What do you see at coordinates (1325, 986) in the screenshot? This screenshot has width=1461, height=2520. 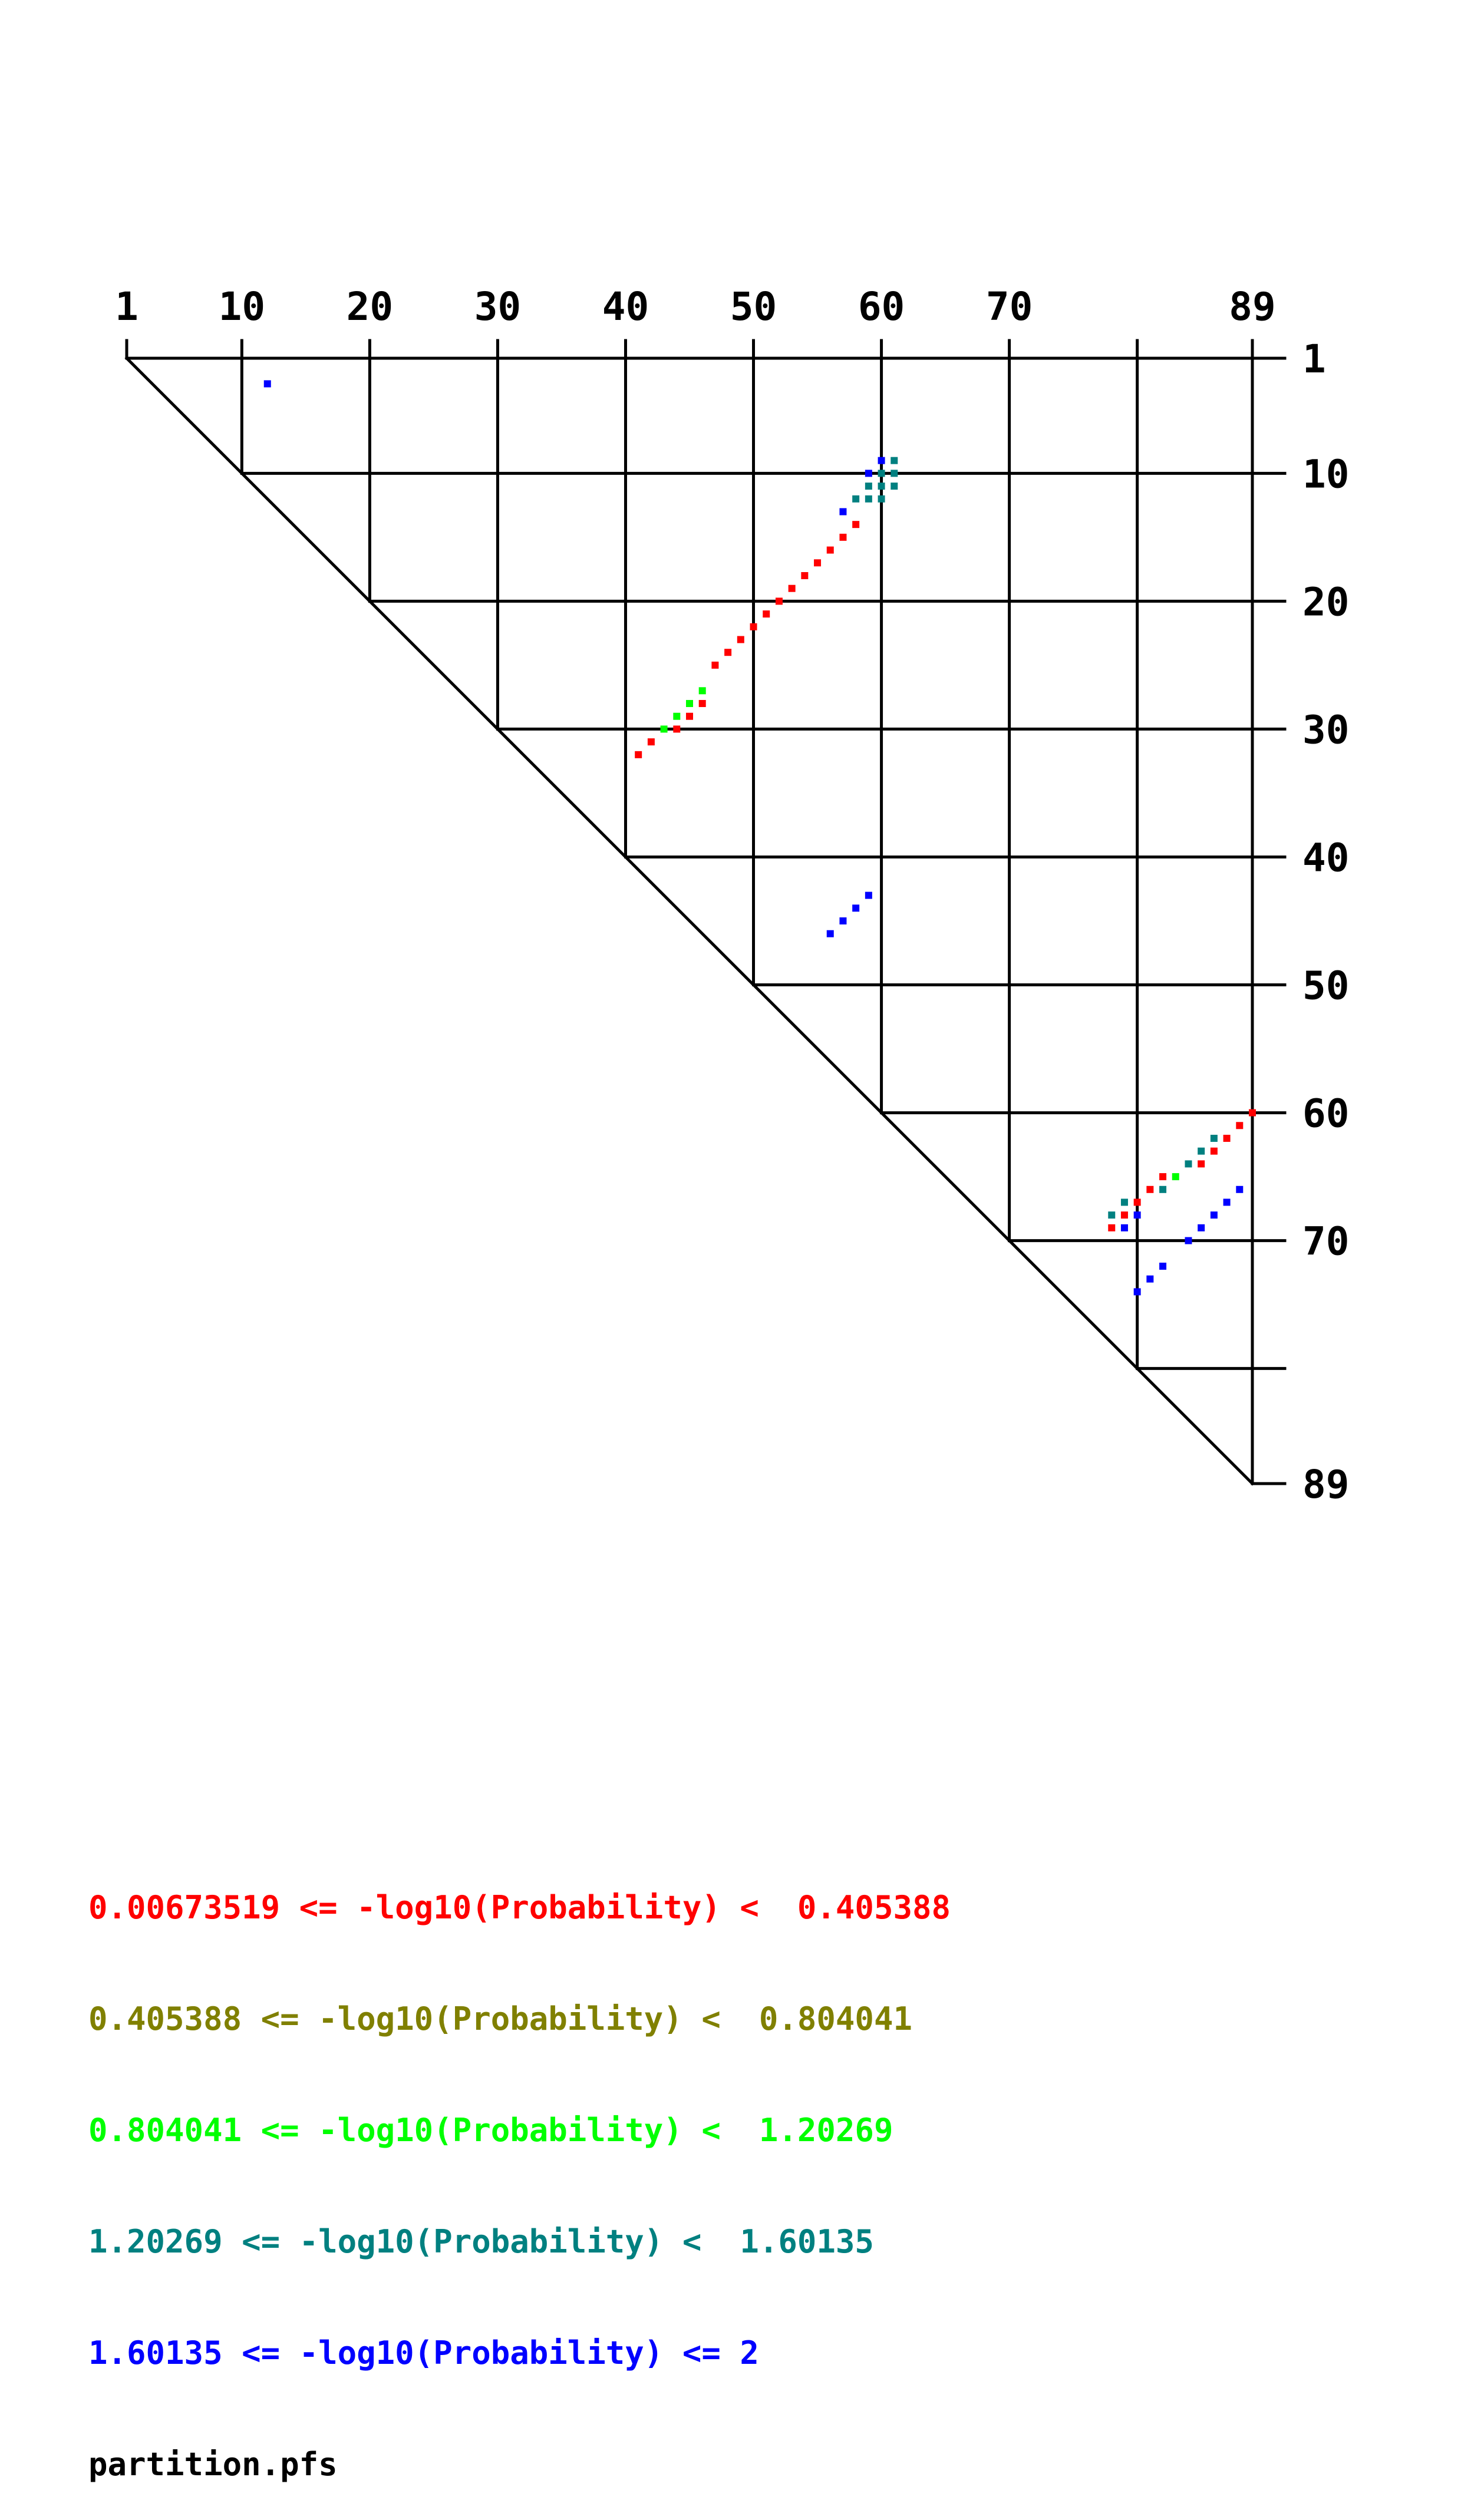 I see `right-tick-label: 50` at bounding box center [1325, 986].